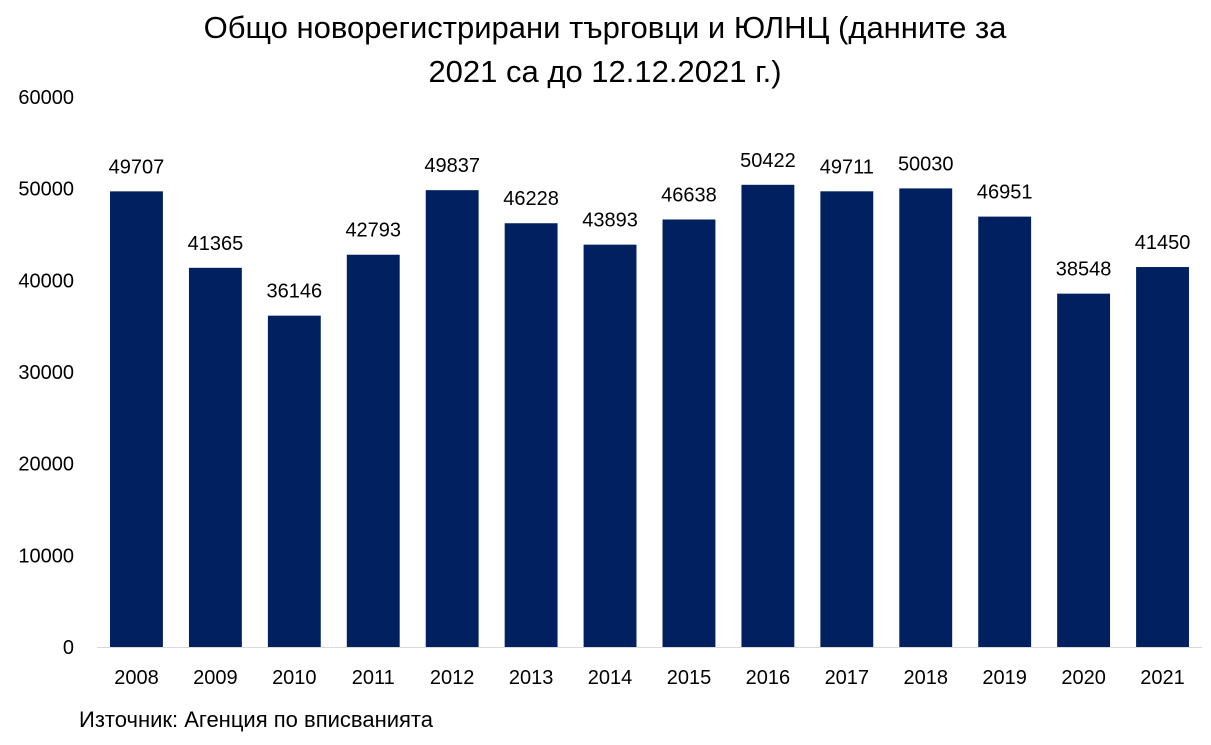 This screenshot has width=1211, height=745. What do you see at coordinates (768, 678) in the screenshot?
I see `x-tick-label: 2016` at bounding box center [768, 678].